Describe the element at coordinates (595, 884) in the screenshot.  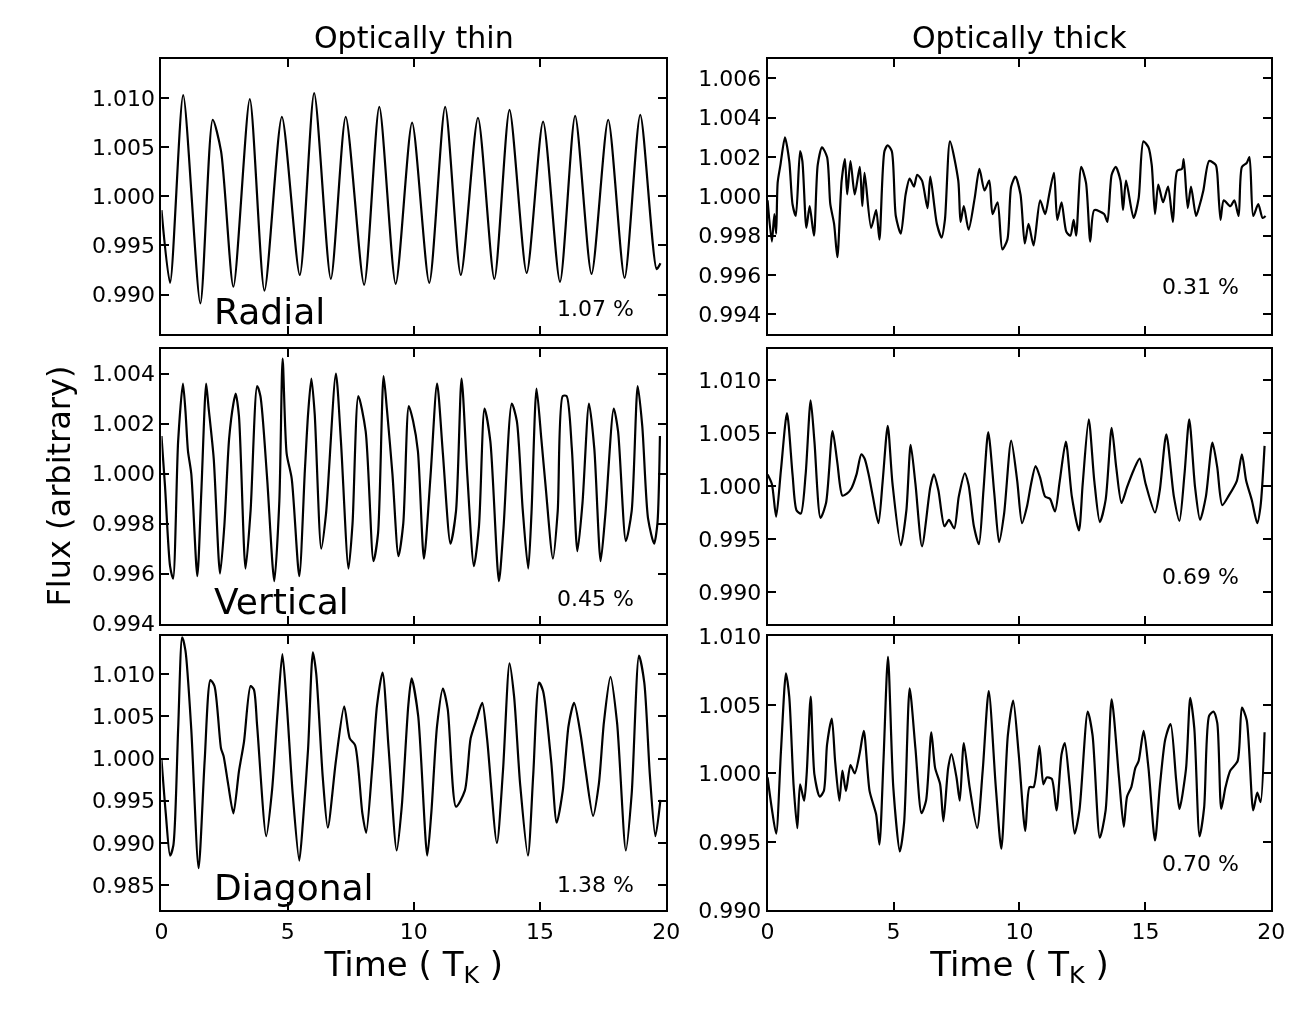
I see `annotation: 1.38 %` at that location.